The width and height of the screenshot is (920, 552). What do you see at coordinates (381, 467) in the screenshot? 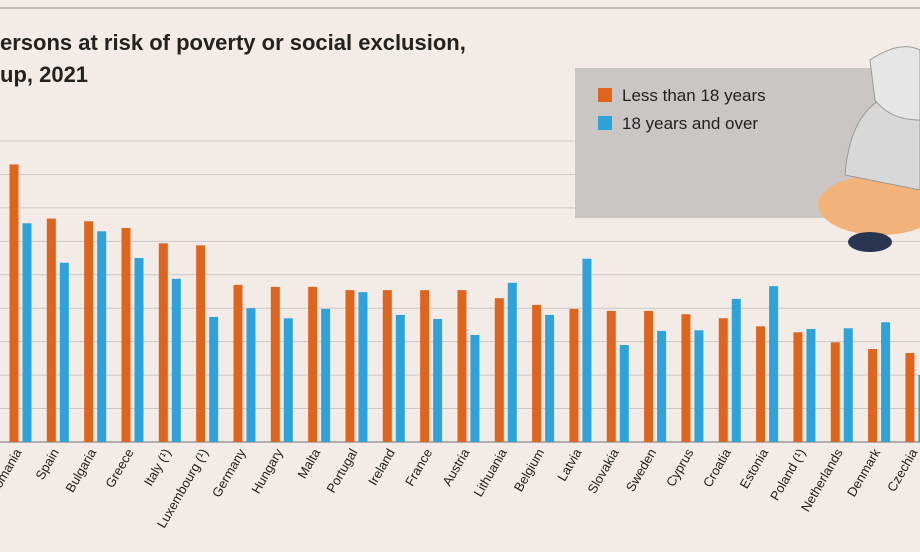
I see `x-tick-label: Ireland` at bounding box center [381, 467].